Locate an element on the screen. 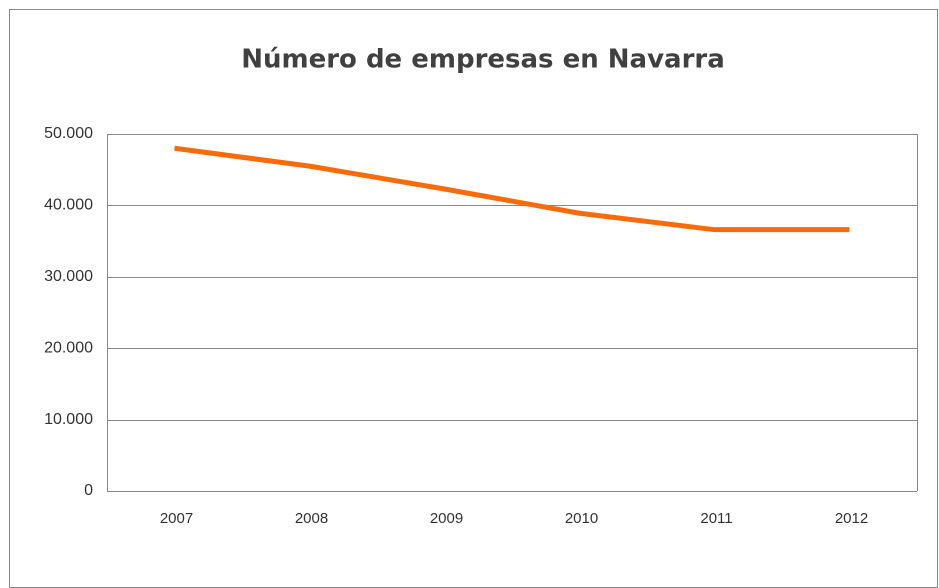 The image size is (939, 588). y-tick-label: 30.000 is located at coordinates (68, 276).